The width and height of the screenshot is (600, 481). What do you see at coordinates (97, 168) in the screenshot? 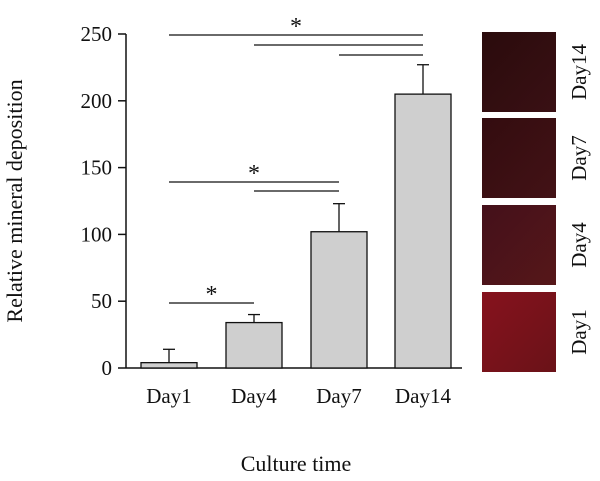
I see `y-tick-label: 150` at bounding box center [97, 168].